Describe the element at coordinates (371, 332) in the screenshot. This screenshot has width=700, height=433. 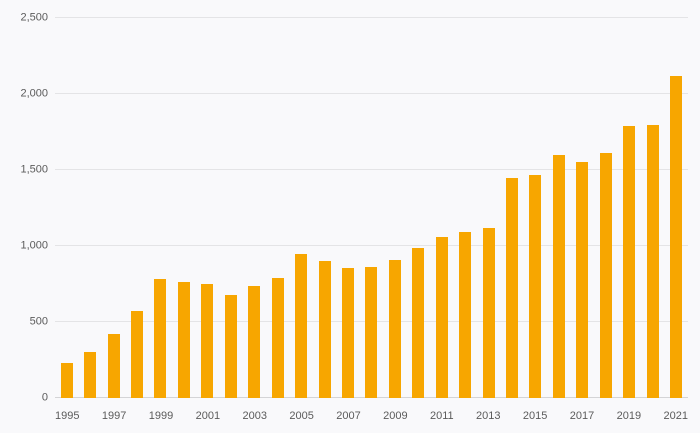
I see `bar-2008` at that location.